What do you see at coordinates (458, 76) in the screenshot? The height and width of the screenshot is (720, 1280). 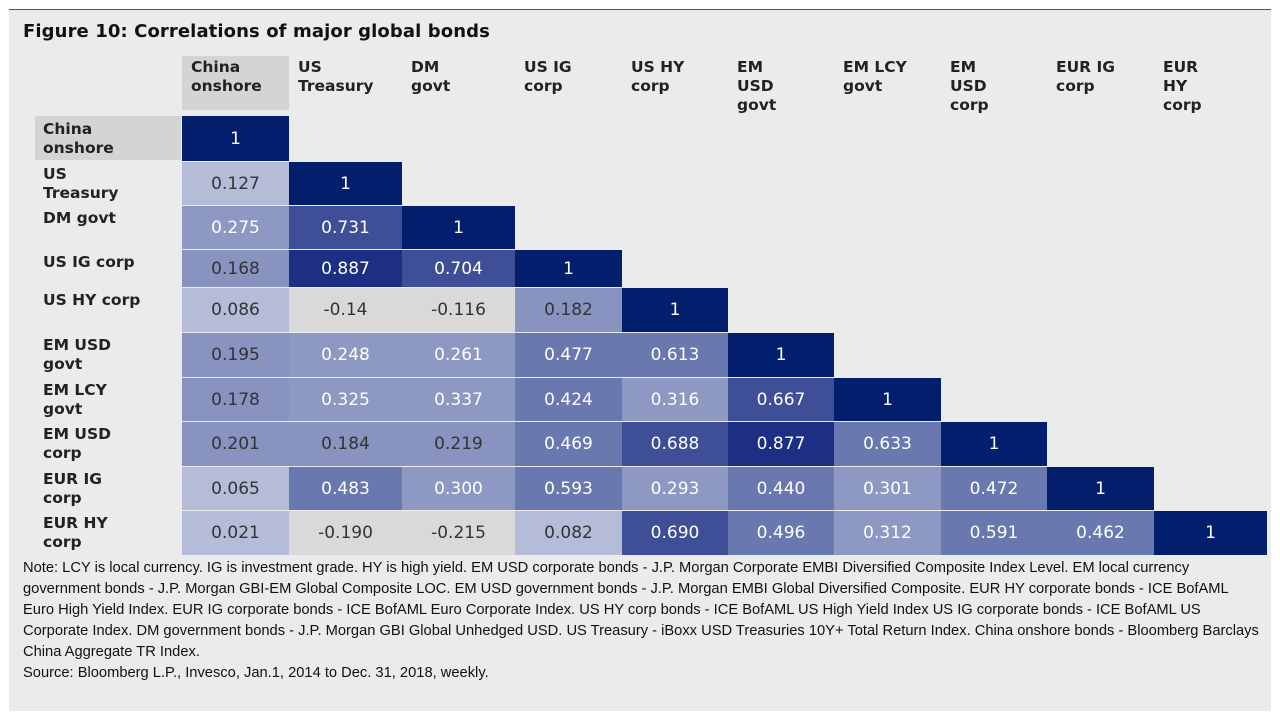 I see `column-header: DM govt` at bounding box center [458, 76].